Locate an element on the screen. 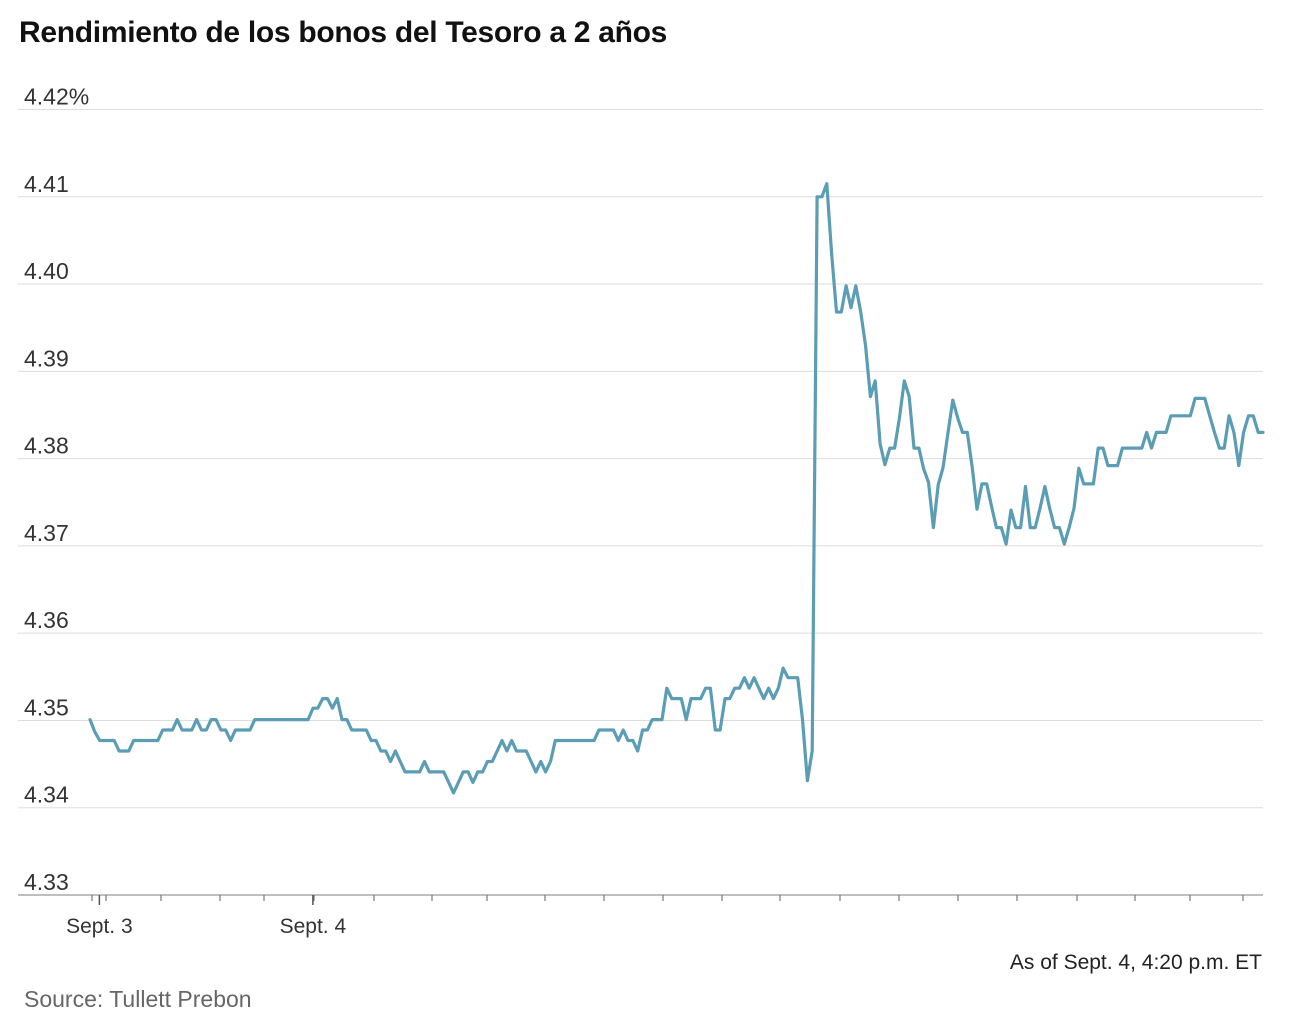 This screenshot has height=1028, width=1292. y-tick-label: 4.39 is located at coordinates (46, 358).